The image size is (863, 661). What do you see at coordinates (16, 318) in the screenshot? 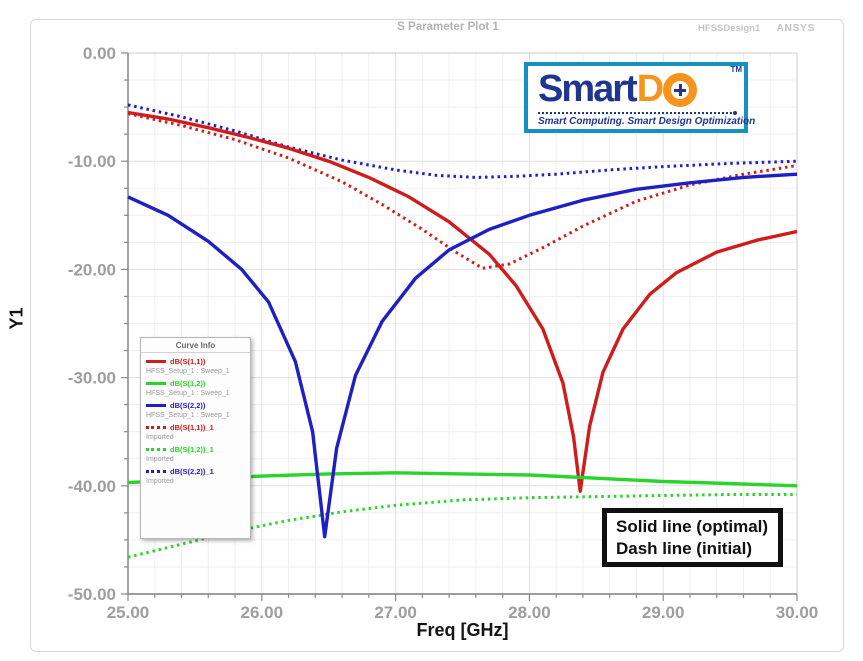
I see `y-axis-label: Y1` at bounding box center [16, 318].